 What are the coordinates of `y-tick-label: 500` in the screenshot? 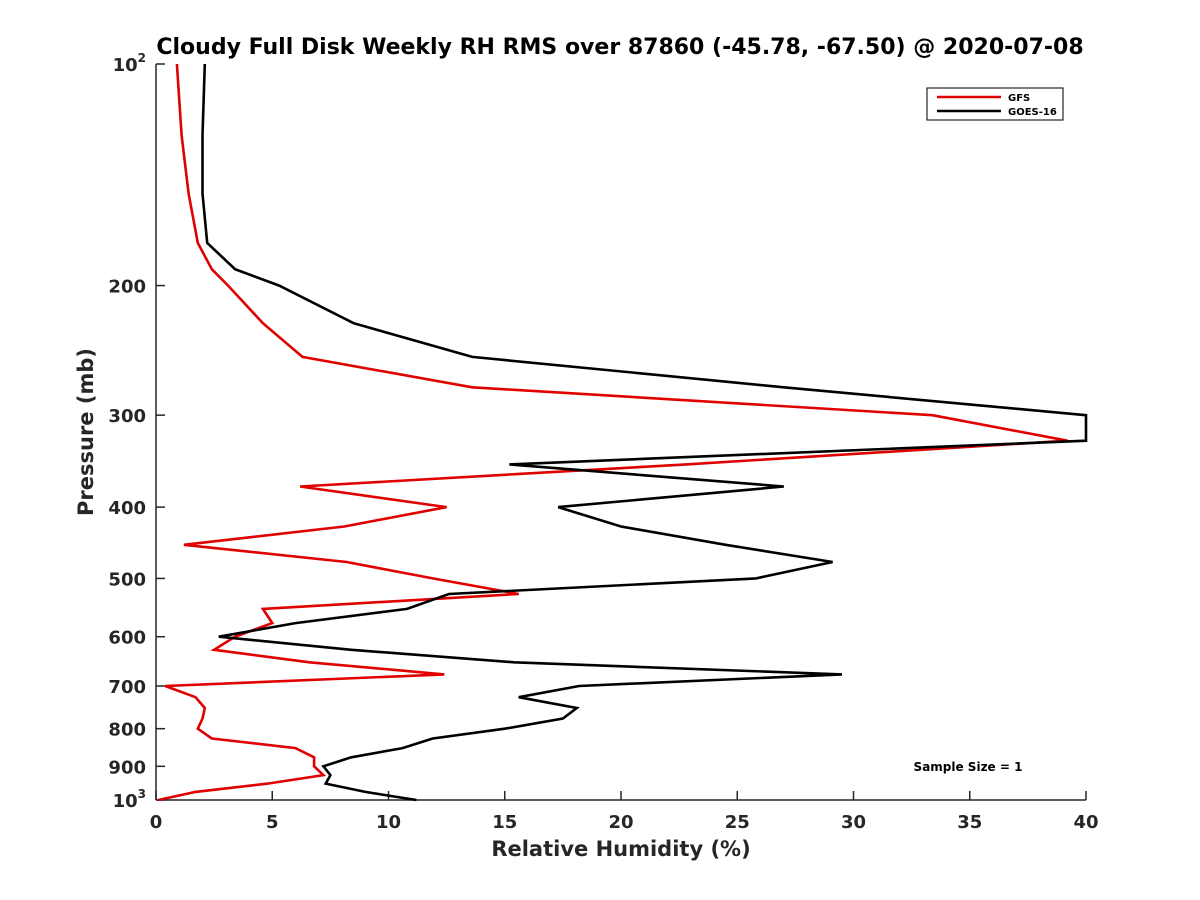 It's located at (127, 579).